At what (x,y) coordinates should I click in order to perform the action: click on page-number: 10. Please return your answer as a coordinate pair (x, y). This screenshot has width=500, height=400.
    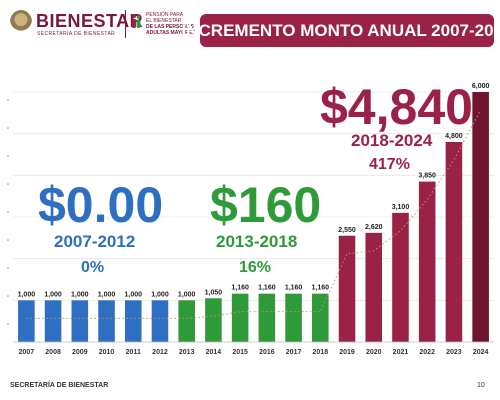
    Looking at the image, I should click on (481, 385).